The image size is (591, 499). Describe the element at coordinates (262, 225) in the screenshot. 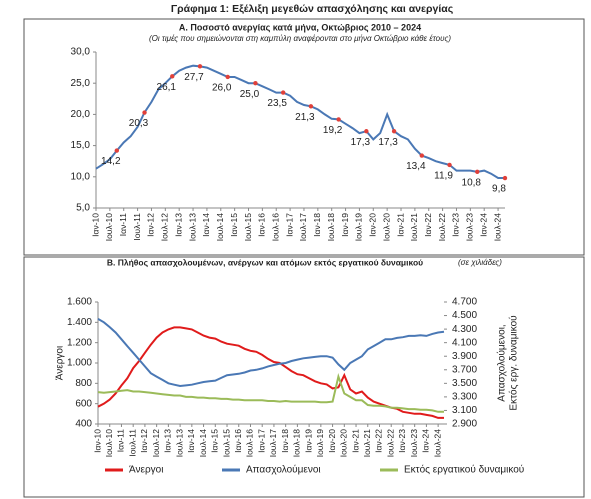

I see `x-tick-label: Ιαν-16` at that location.